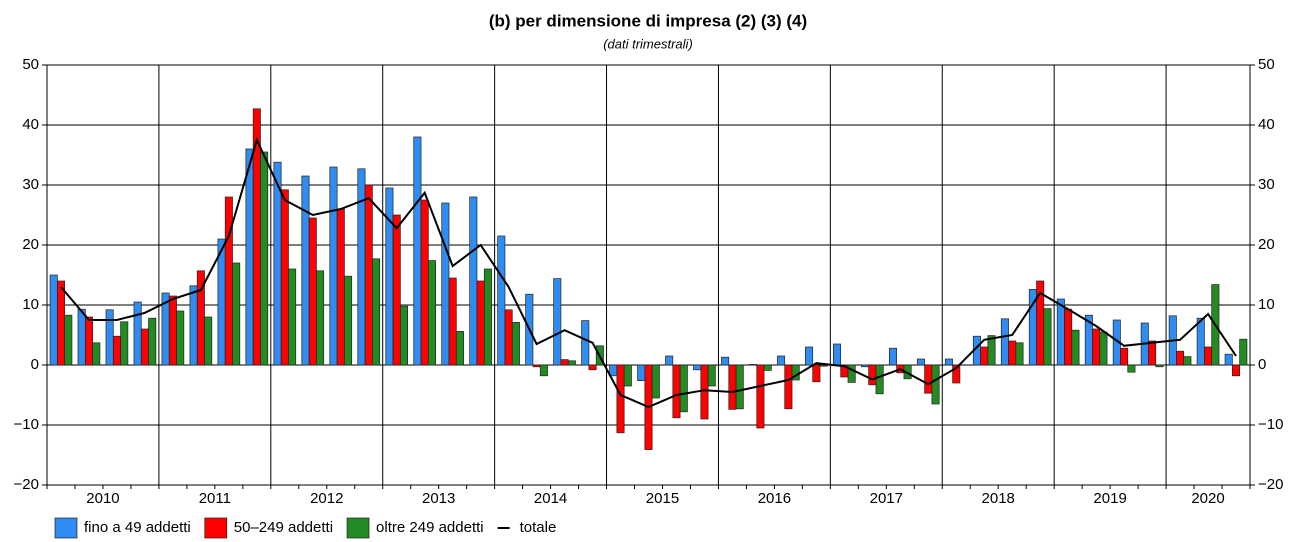  Describe the element at coordinates (1266, 304) in the screenshot. I see `y2-tick-label: 10` at that location.